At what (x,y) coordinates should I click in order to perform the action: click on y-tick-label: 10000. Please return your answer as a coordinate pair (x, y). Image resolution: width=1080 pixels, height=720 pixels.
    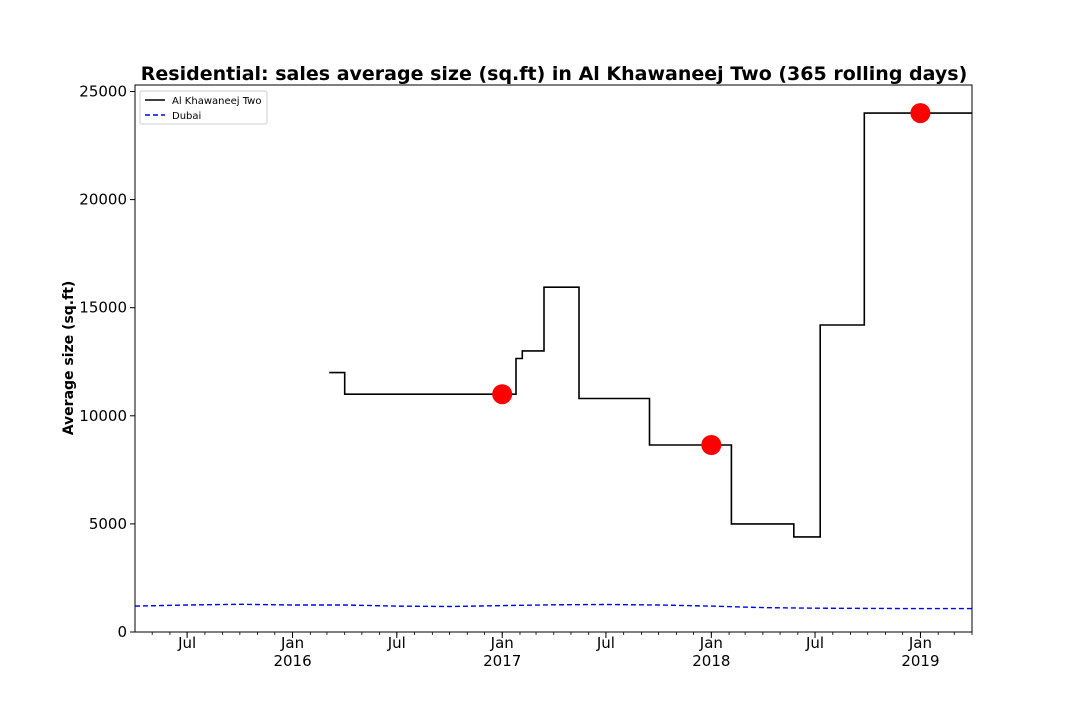
    Looking at the image, I should click on (103, 416).